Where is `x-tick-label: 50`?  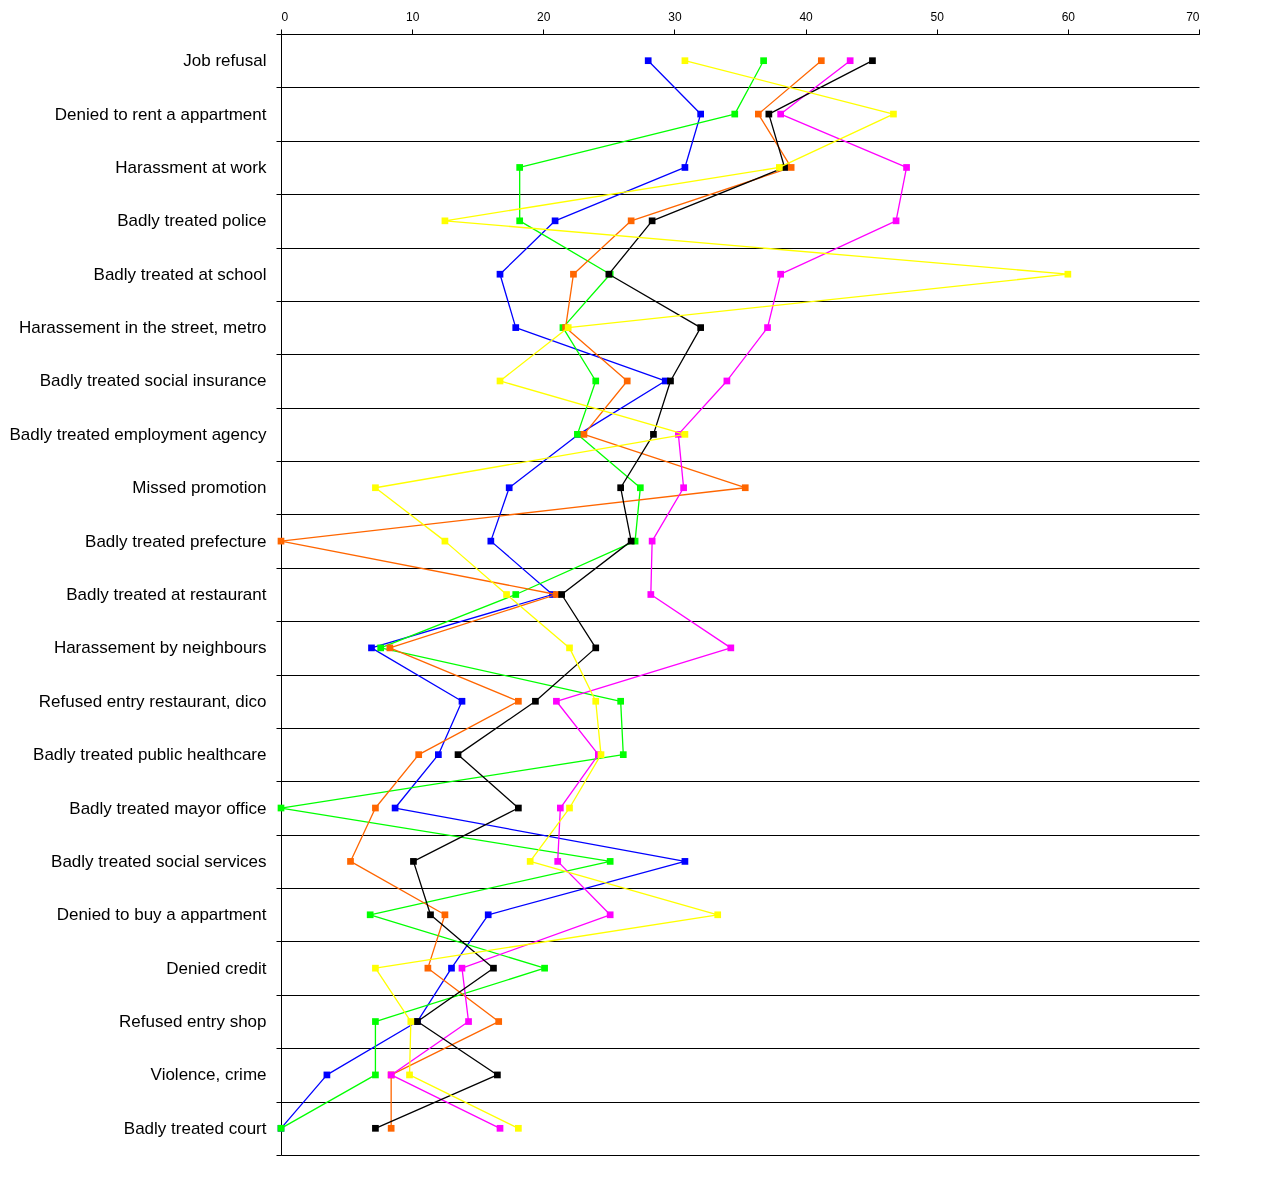 x-tick-label: 50 is located at coordinates (937, 16).